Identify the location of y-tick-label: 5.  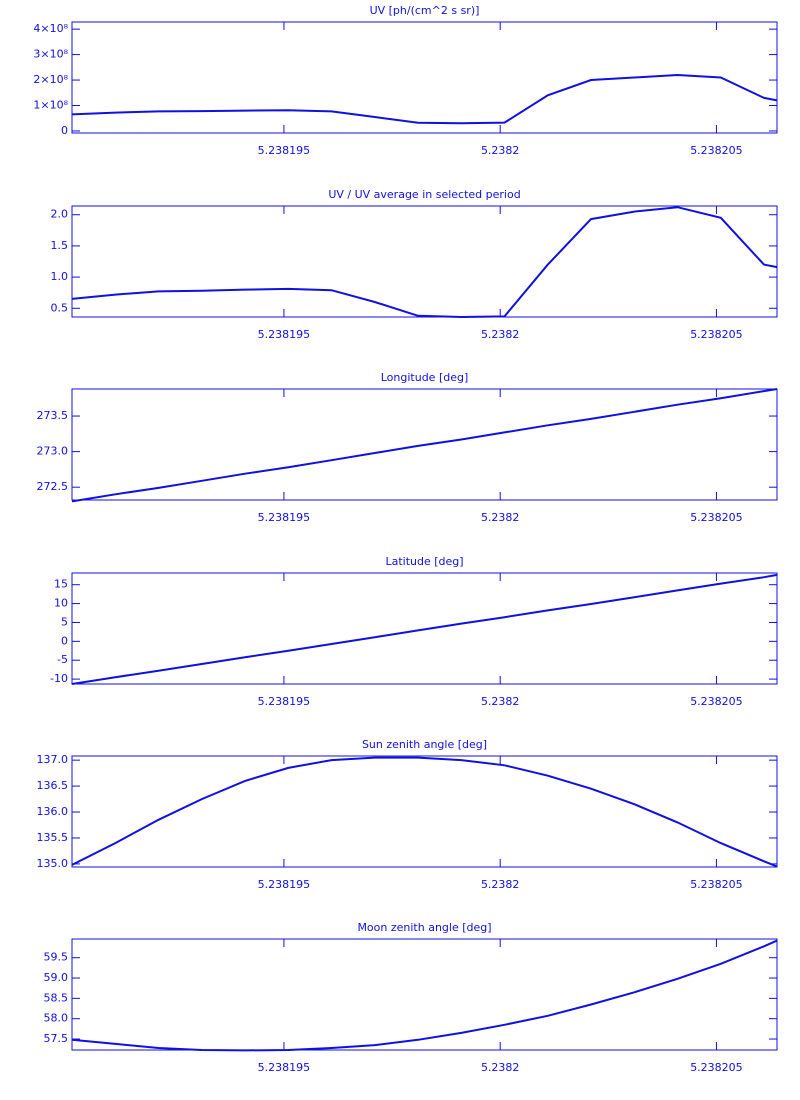
(64, 621).